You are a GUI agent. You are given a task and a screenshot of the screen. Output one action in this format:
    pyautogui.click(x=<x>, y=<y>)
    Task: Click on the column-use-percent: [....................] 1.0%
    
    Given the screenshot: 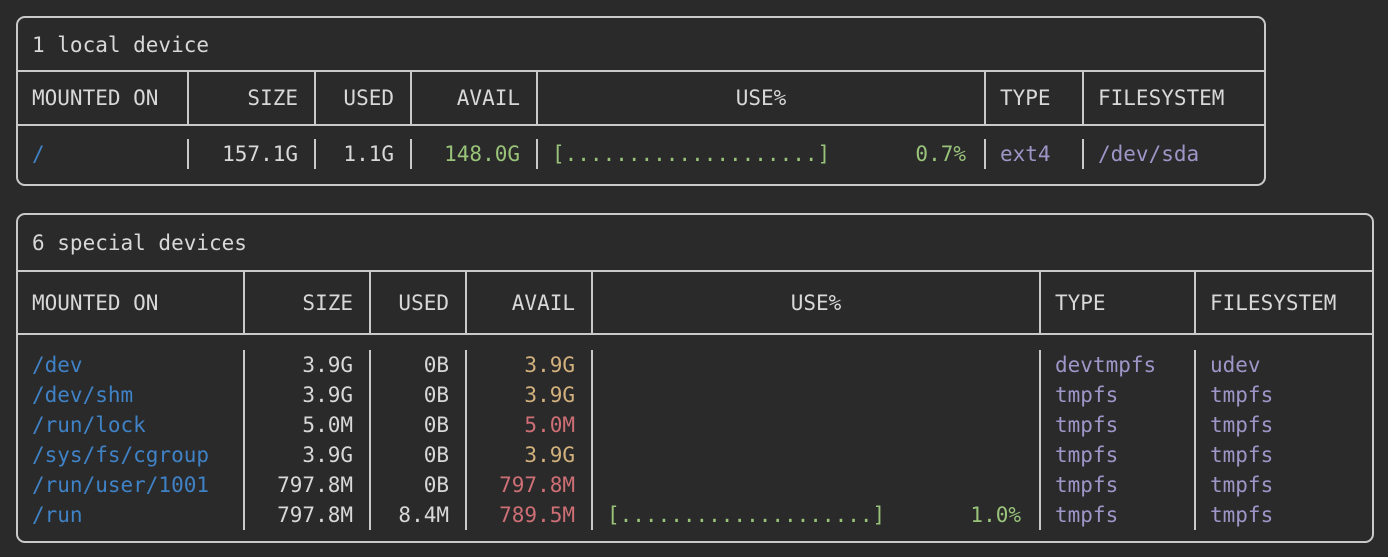 What is the action you would take?
    pyautogui.click(x=817, y=440)
    